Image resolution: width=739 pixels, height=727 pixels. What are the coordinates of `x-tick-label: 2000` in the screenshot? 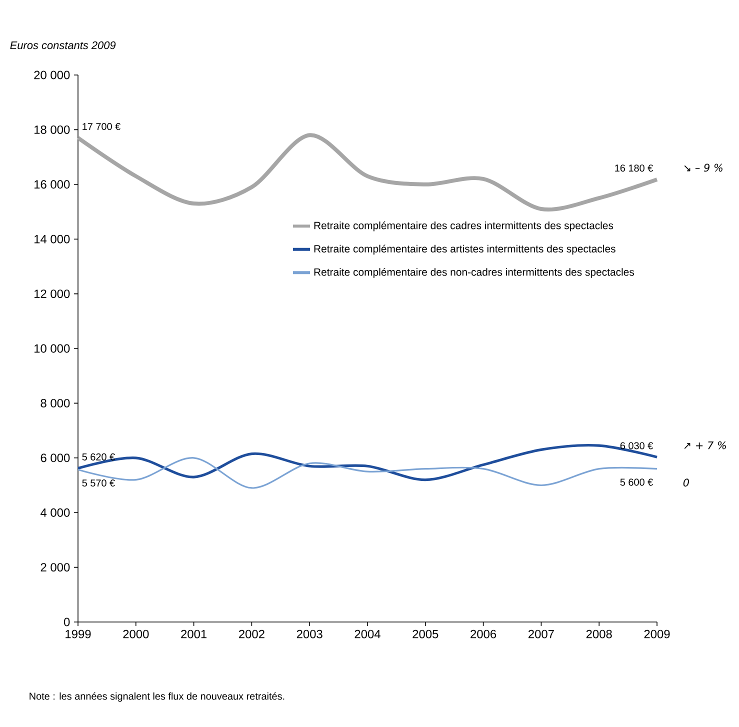 It's located at (136, 634).